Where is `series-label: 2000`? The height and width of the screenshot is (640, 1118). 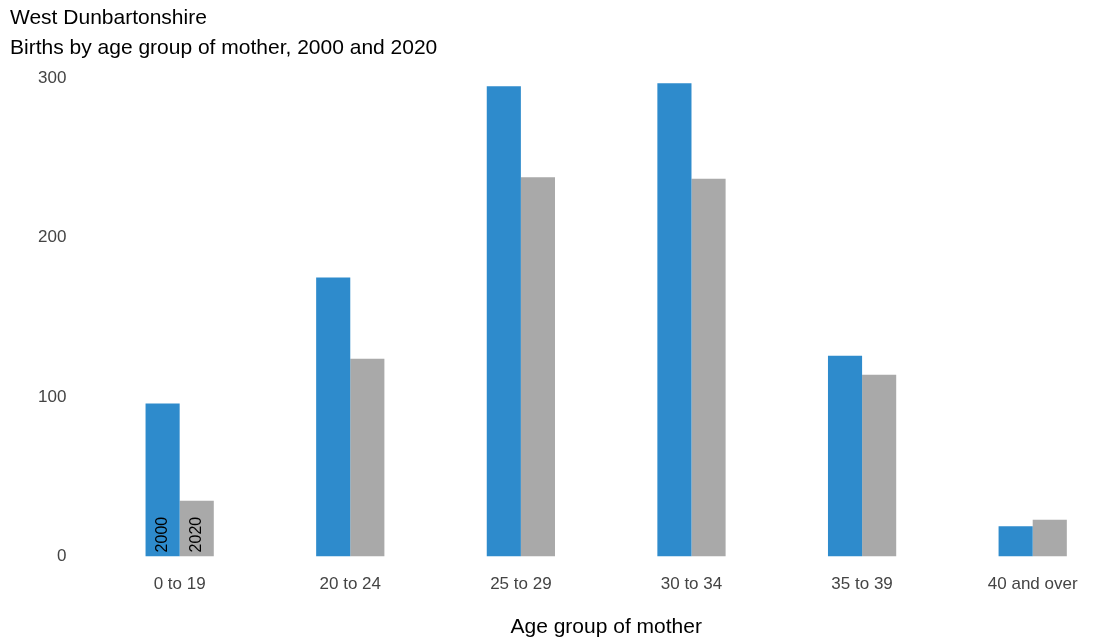 series-label: 2000 is located at coordinates (162, 534).